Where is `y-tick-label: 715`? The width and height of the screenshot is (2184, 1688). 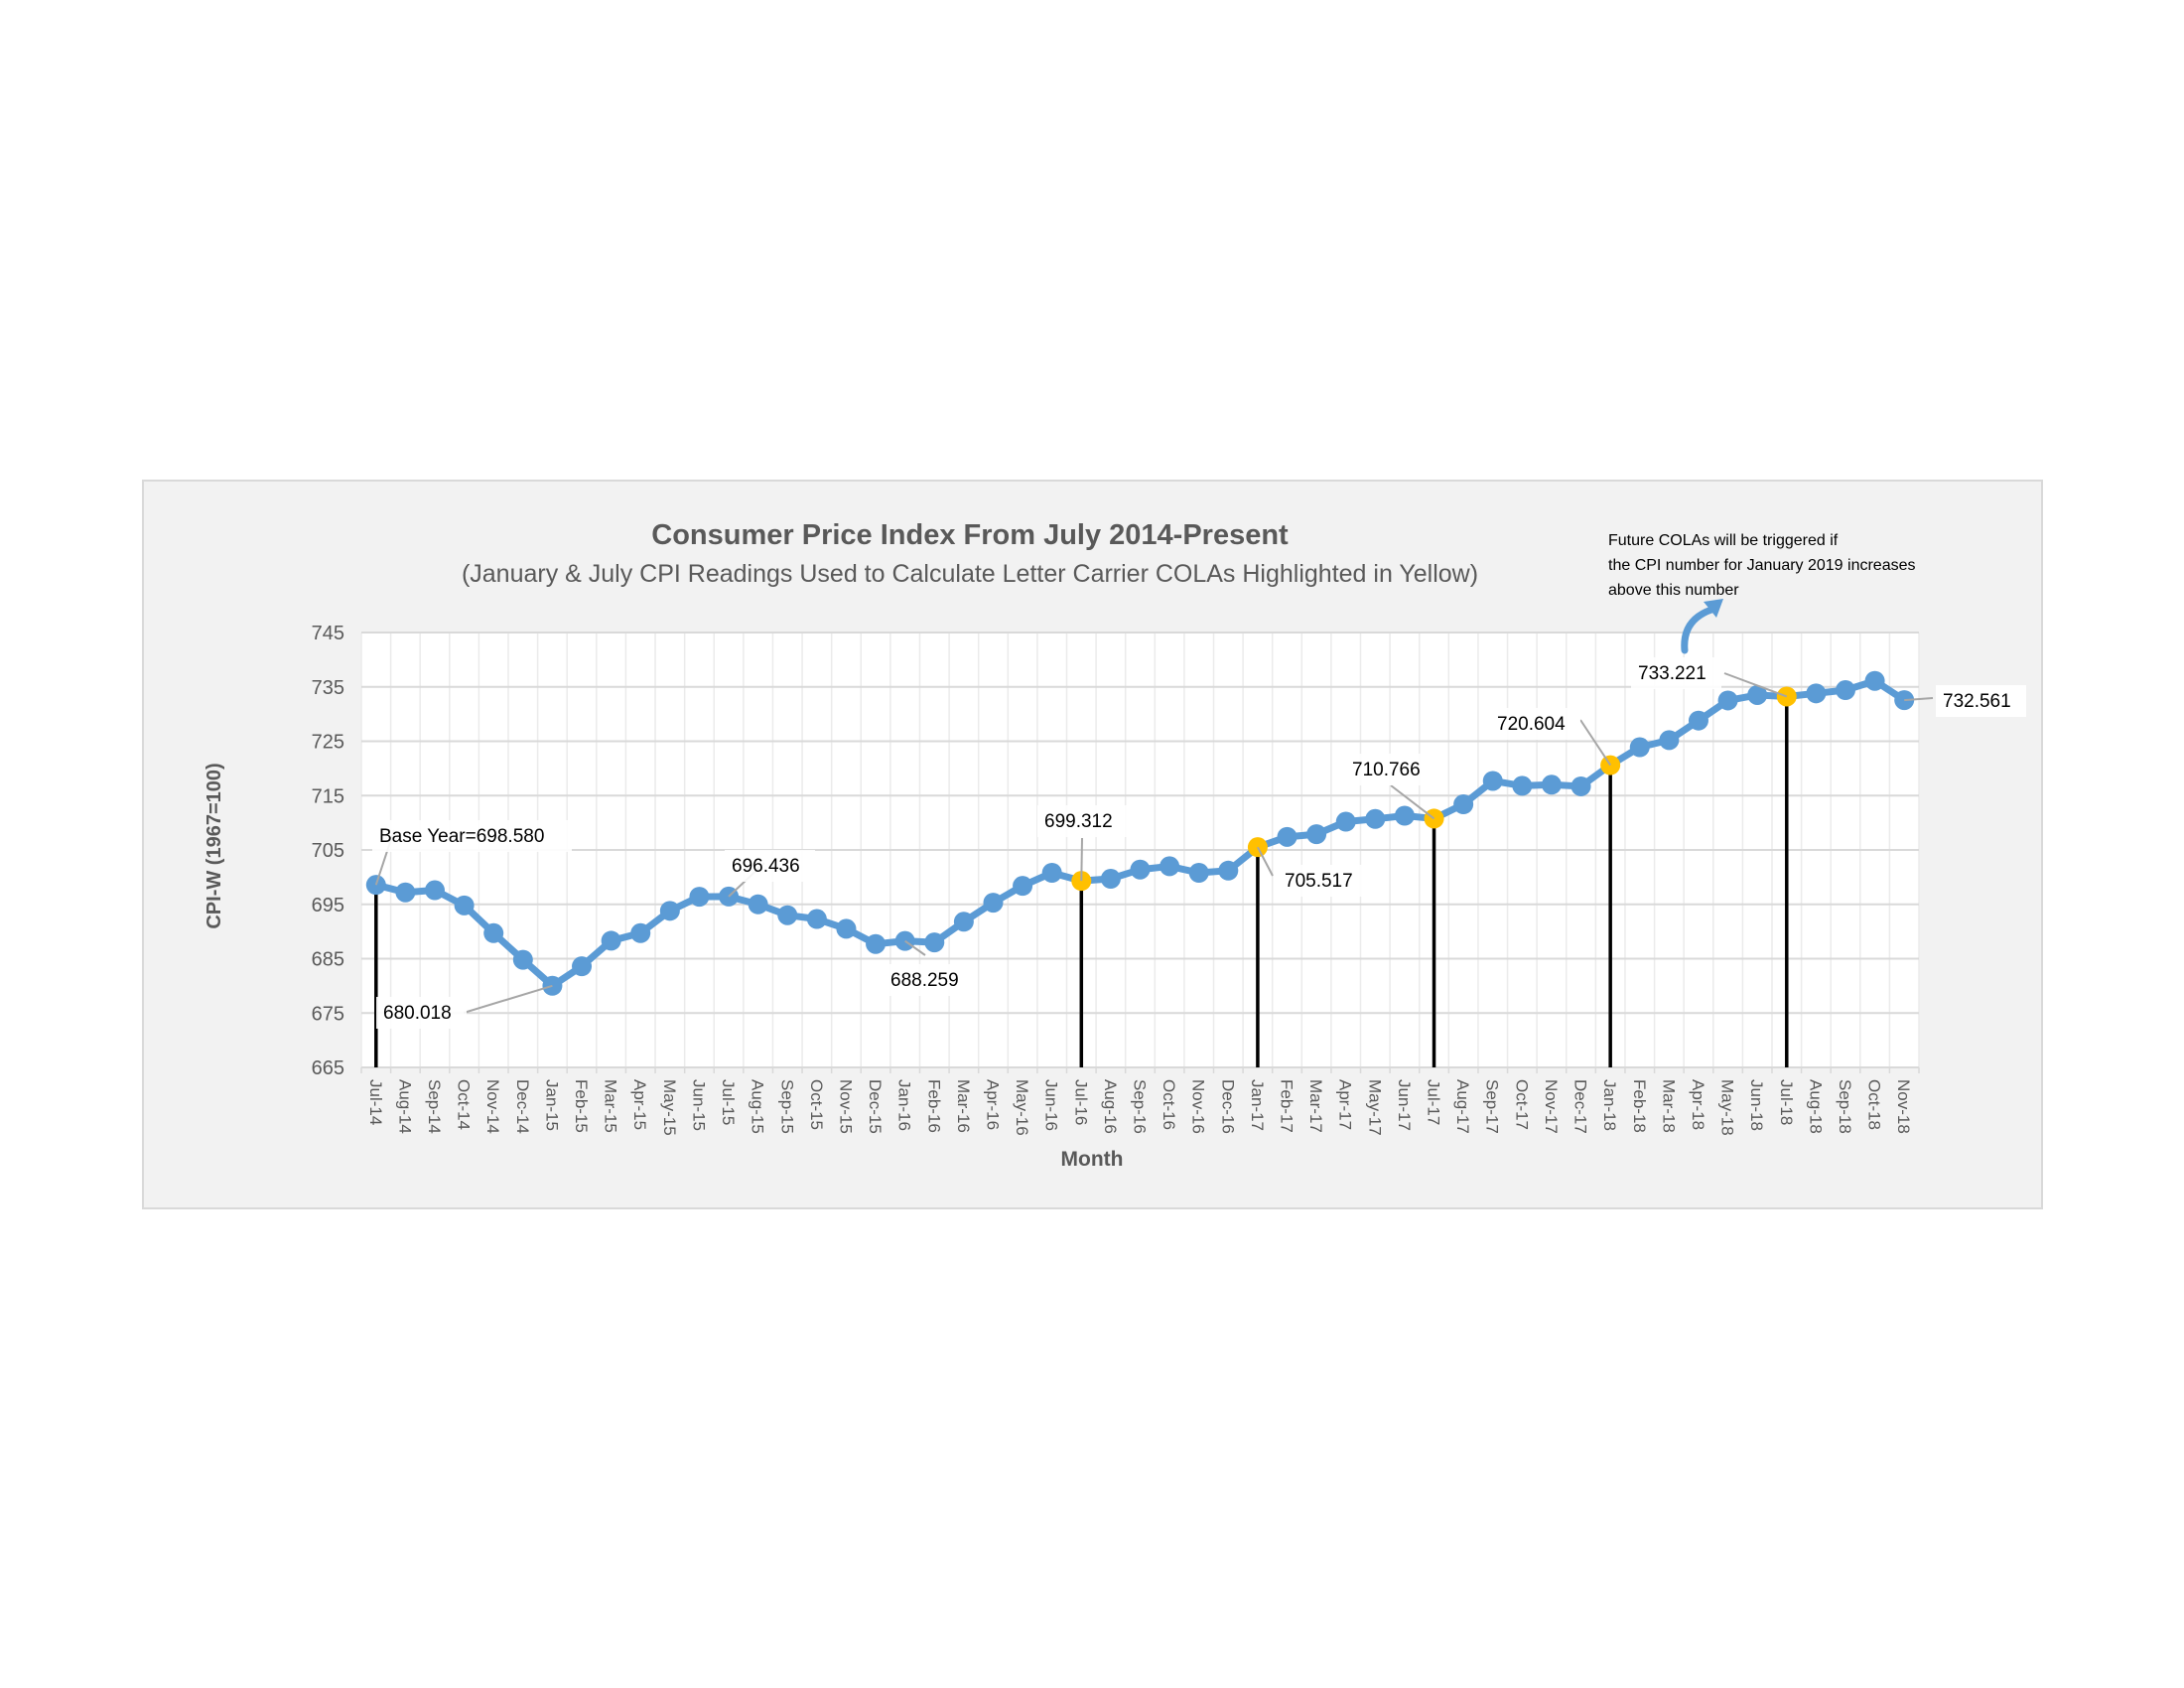
y-tick-label: 715 is located at coordinates (328, 796).